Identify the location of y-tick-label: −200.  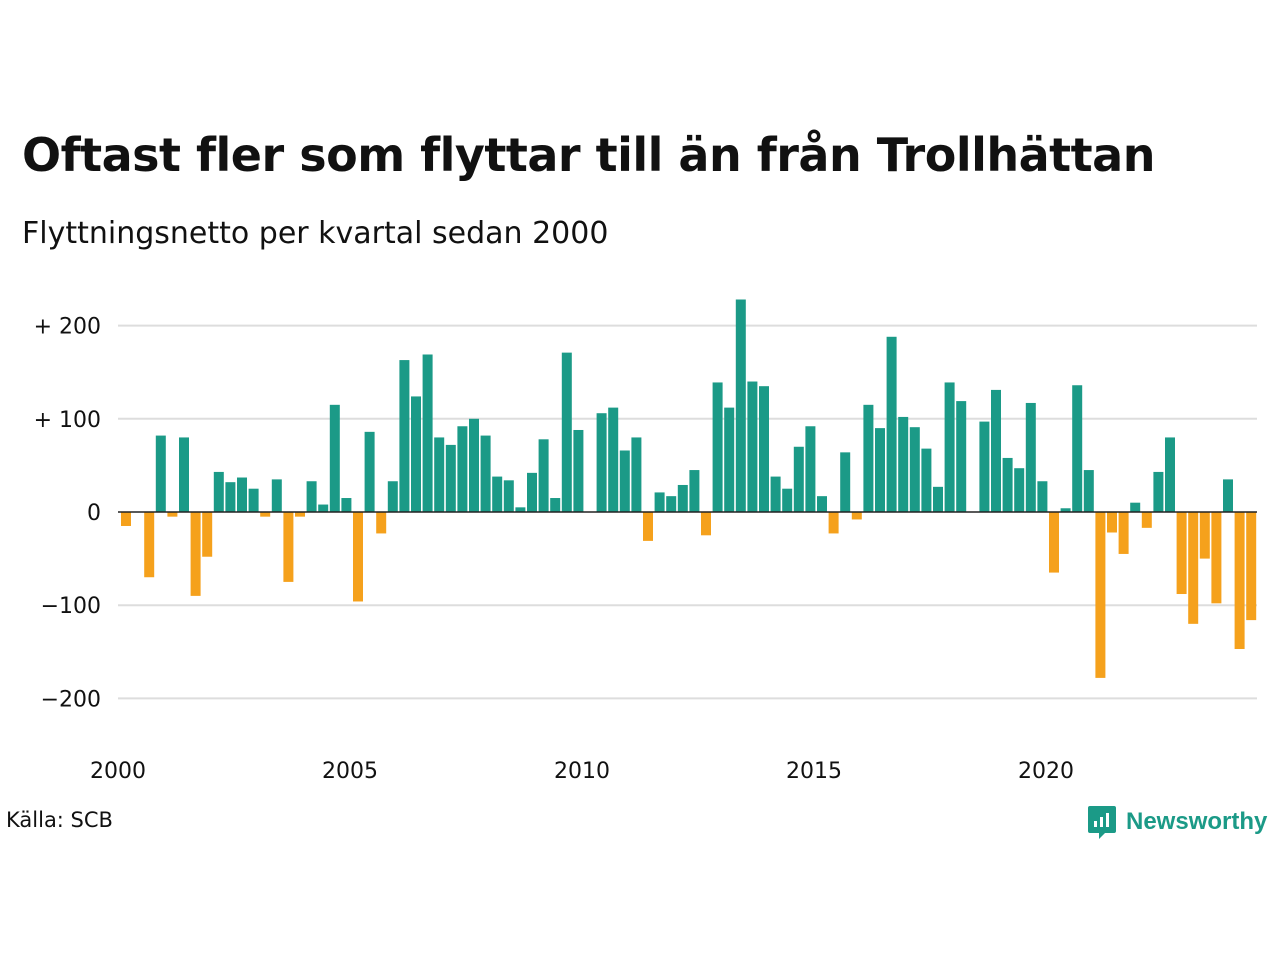
(71, 699).